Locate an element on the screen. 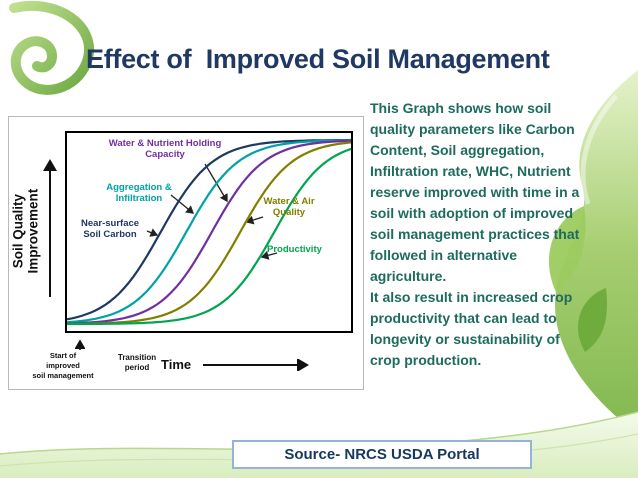 This screenshot has height=478, width=638. slide-title: Effect of Improved Soil Management is located at coordinates (318, 59).